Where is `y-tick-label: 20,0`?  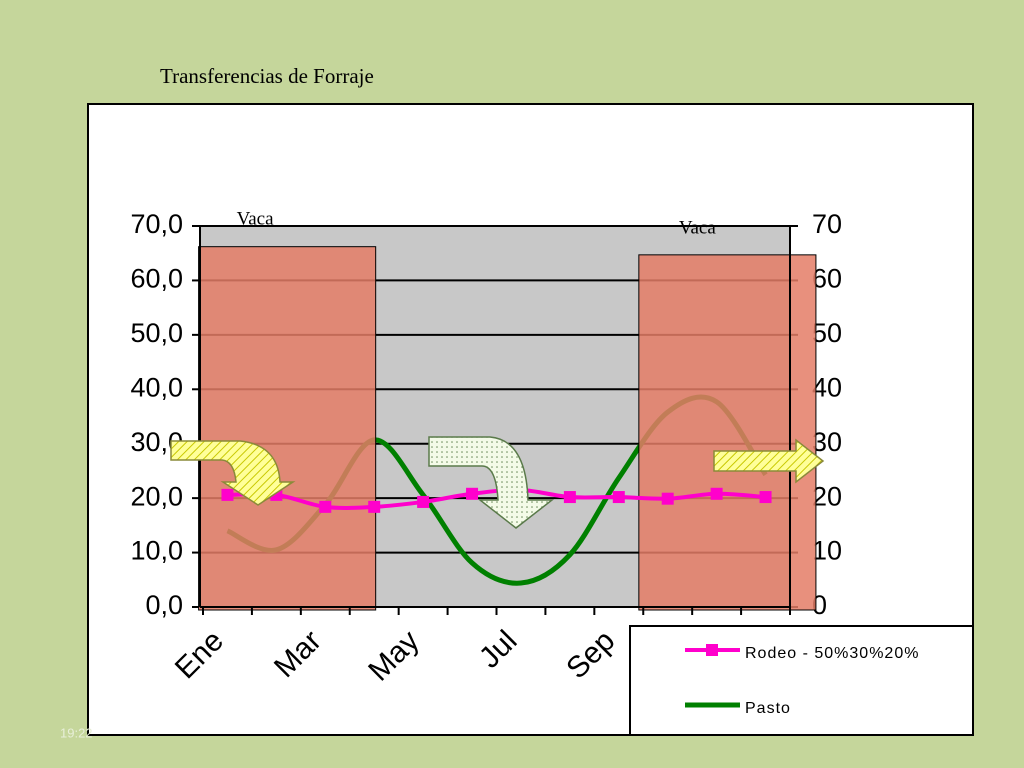 y-tick-label: 20,0 is located at coordinates (156, 496).